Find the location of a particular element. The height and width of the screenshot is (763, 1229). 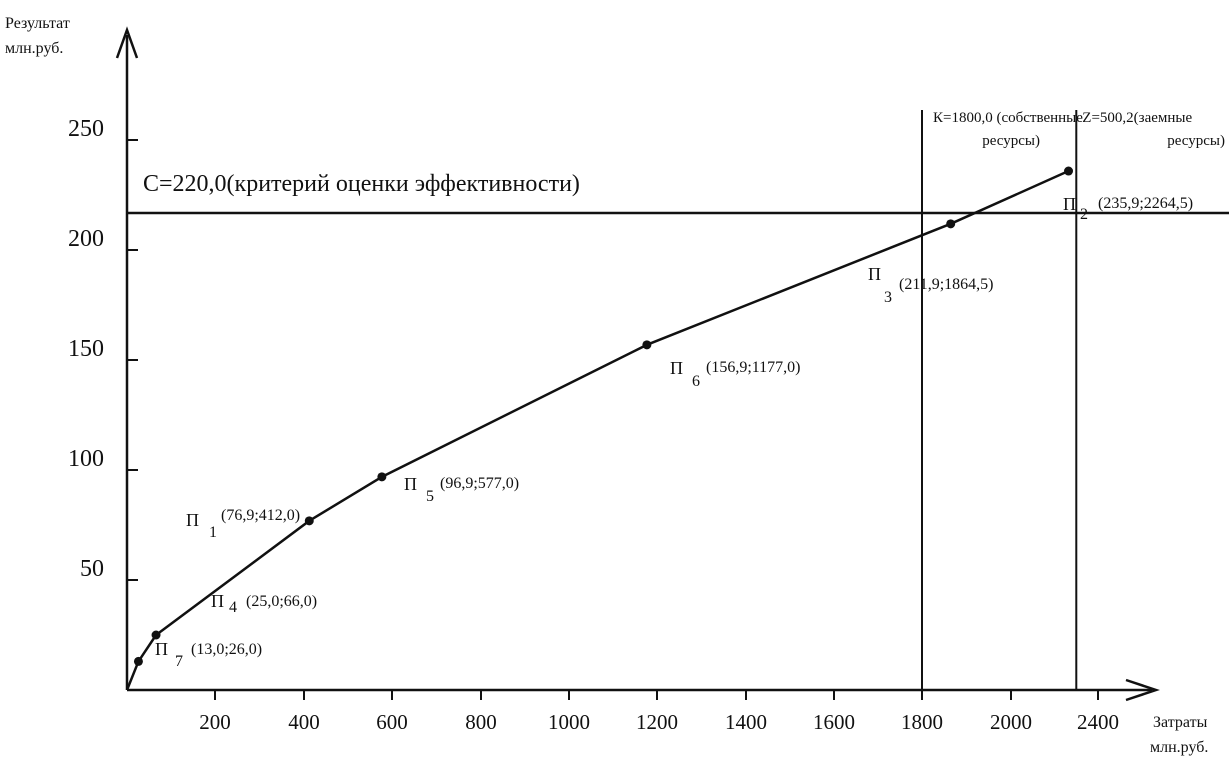

criterion-label: С=220,0(критерий оценки эффективности) is located at coordinates (361, 184).